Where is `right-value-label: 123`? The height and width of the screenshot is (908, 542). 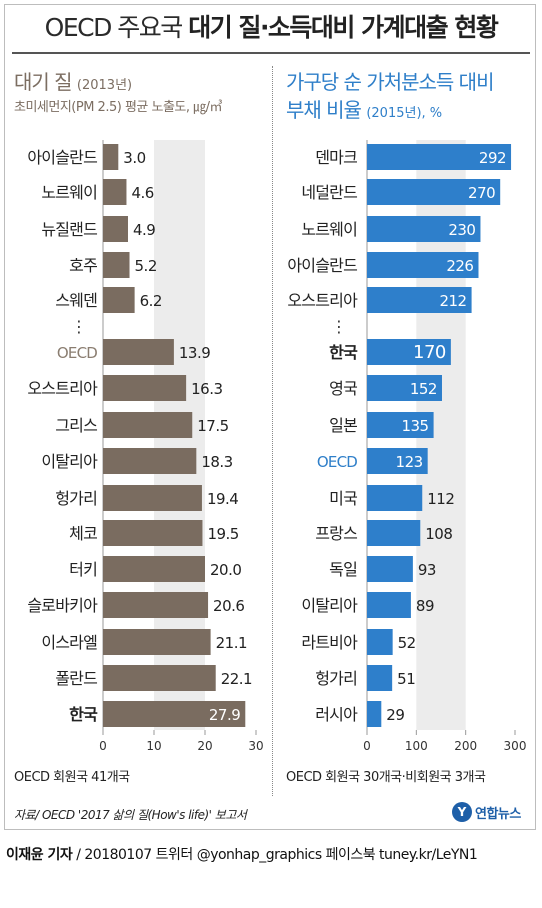
right-value-label: 123 is located at coordinates (409, 462).